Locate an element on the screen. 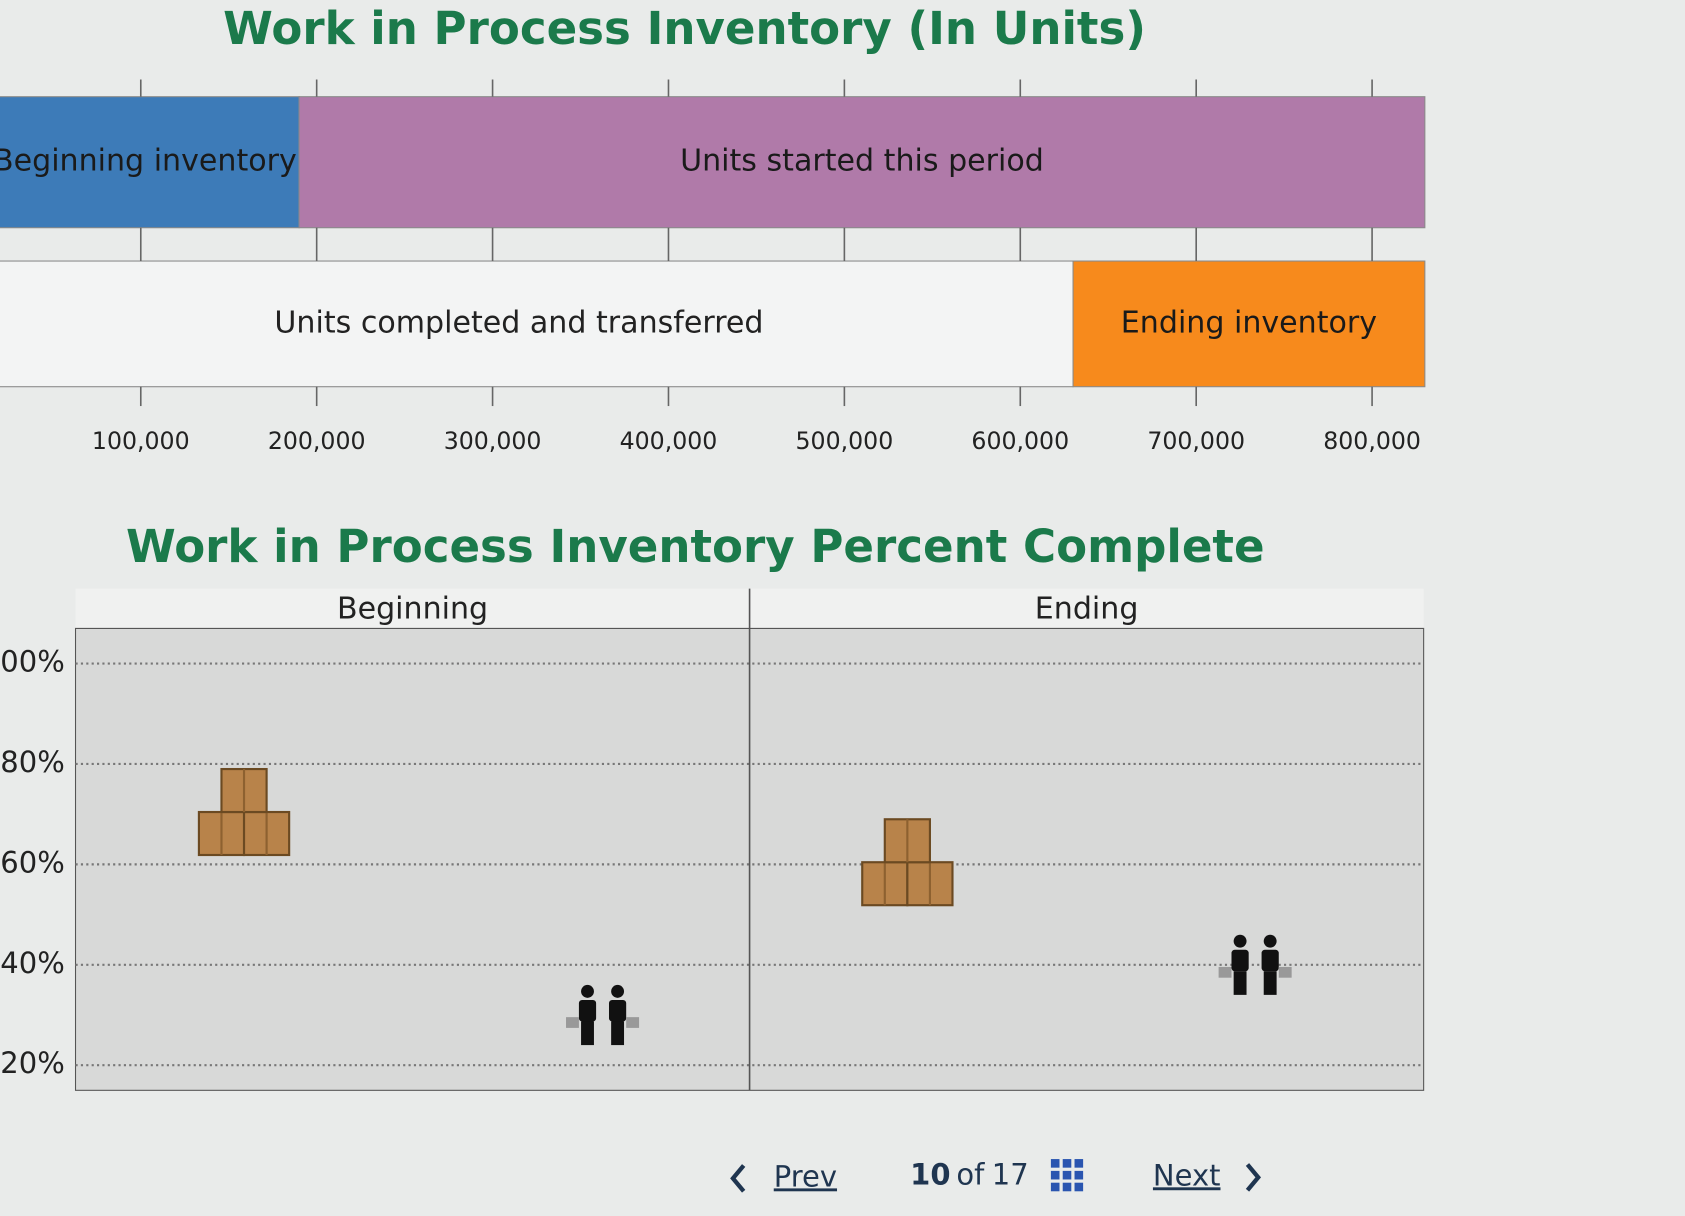 Image resolution: width=1685 pixels, height=1216 pixels. x-tick-label: 600,000 is located at coordinates (1020, 441).